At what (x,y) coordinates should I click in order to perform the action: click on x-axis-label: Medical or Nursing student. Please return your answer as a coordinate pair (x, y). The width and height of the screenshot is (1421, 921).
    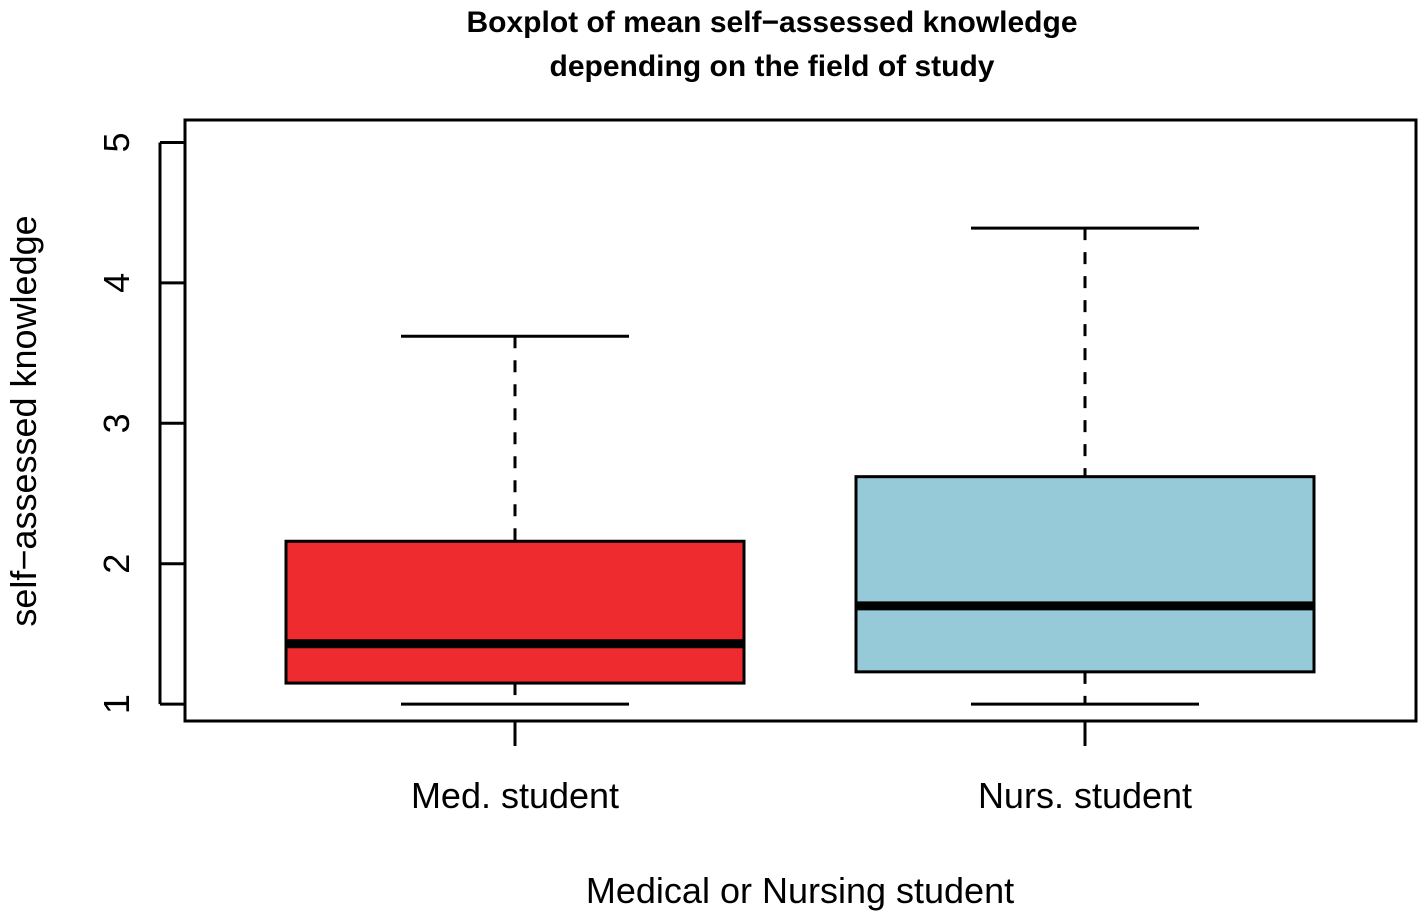
    Looking at the image, I should click on (800, 890).